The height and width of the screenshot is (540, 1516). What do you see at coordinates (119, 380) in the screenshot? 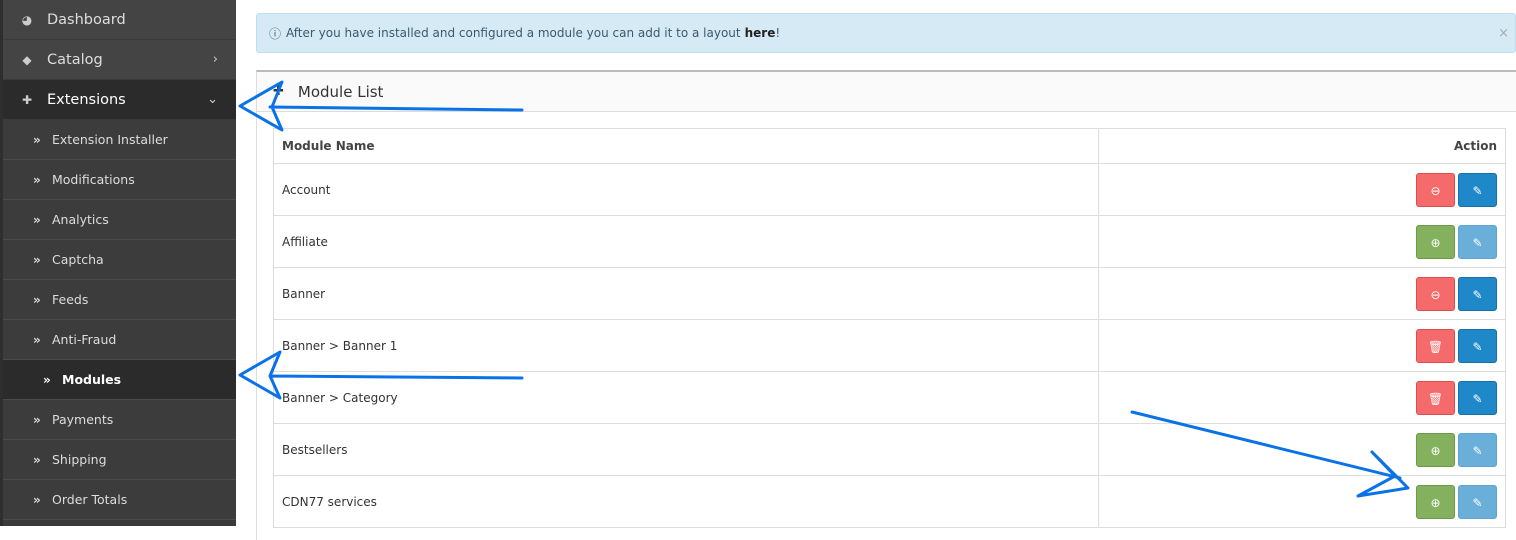
I see `submenu-modules: » Modules` at bounding box center [119, 380].